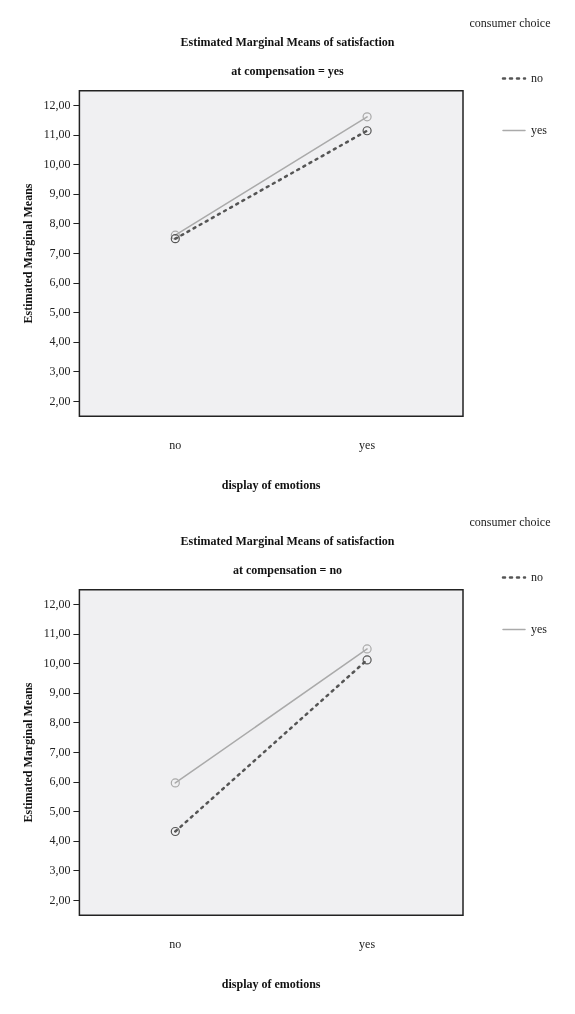 Image resolution: width=575 pixels, height=1014 pixels. I want to click on chart-subtitle: at compensation = yes, so click(288, 70).